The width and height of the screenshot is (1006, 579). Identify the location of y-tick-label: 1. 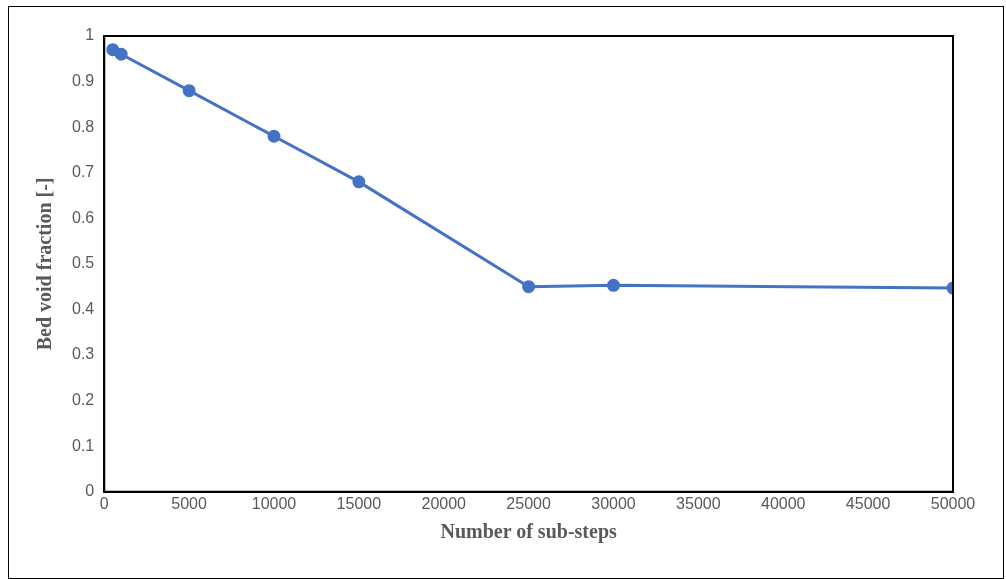
(90, 35).